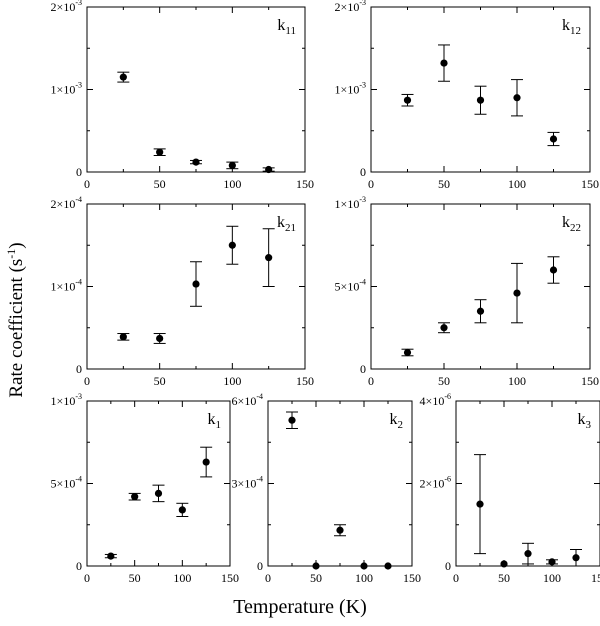 The height and width of the screenshot is (626, 600). What do you see at coordinates (300, 607) in the screenshot?
I see `x-axis-label: Temperature (K)` at bounding box center [300, 607].